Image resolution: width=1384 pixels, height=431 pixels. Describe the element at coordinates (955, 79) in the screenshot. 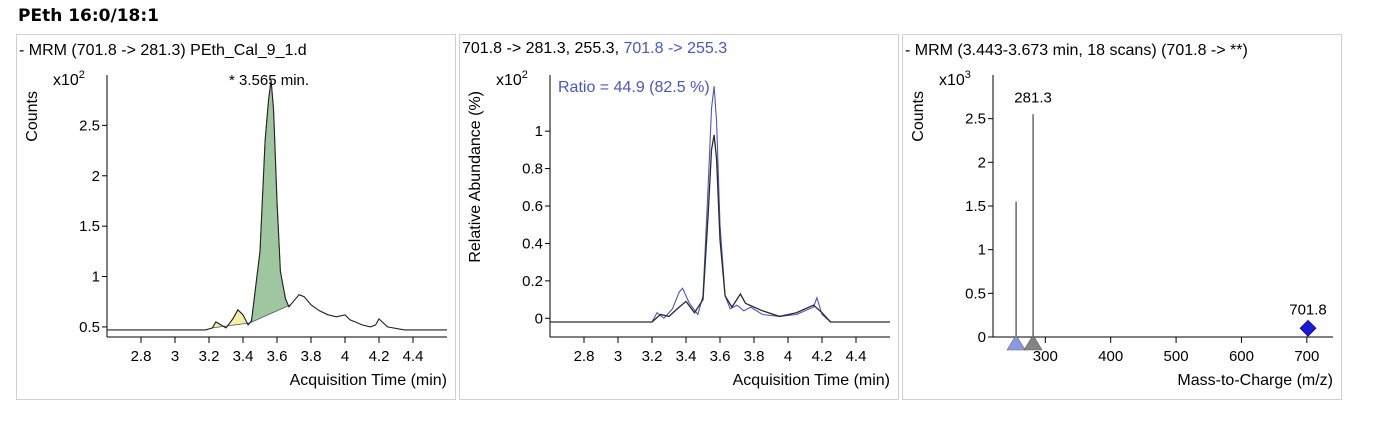

I see `y-multiplier-label: x103` at that location.